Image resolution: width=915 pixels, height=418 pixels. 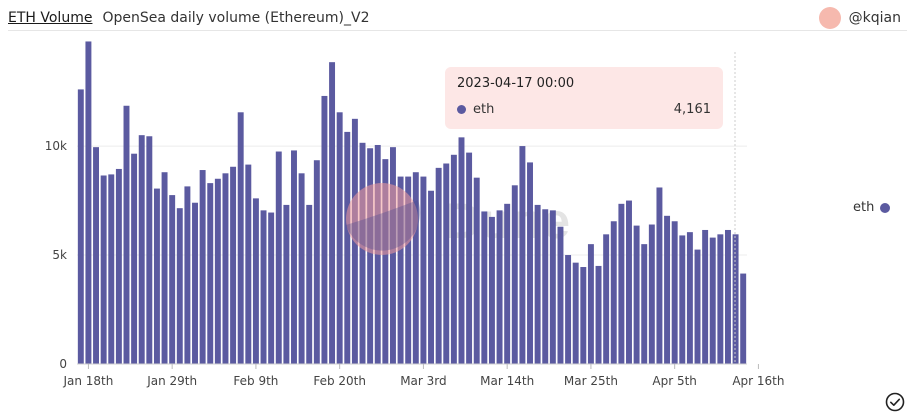 I want to click on x-tick-label: Apr 16th, so click(x=758, y=381).